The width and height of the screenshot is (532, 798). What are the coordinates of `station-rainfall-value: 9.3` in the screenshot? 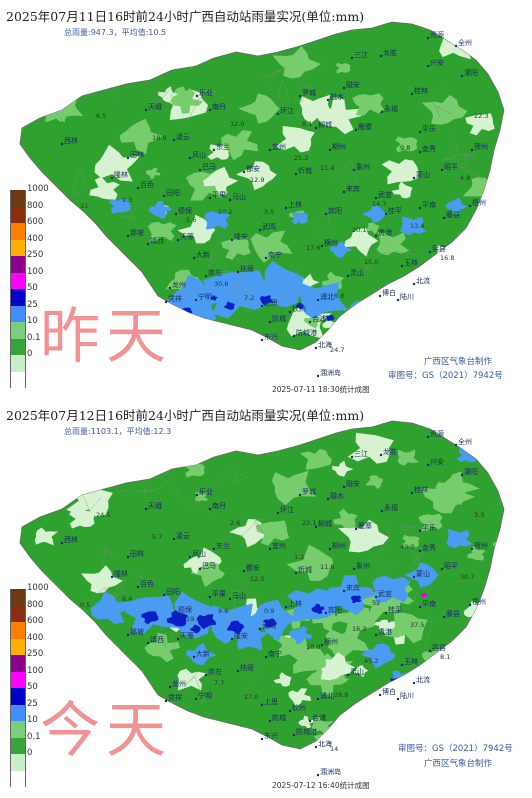 It's located at (127, 200).